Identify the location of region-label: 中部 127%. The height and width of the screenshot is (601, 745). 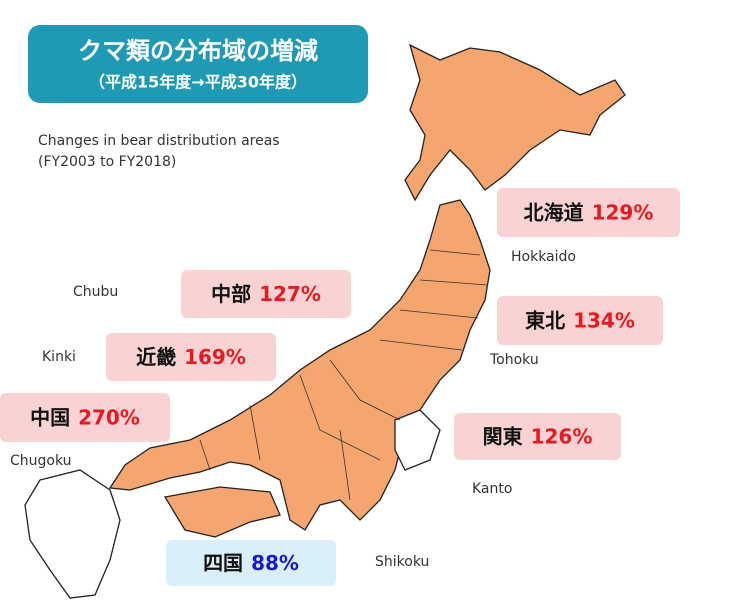
(266, 294).